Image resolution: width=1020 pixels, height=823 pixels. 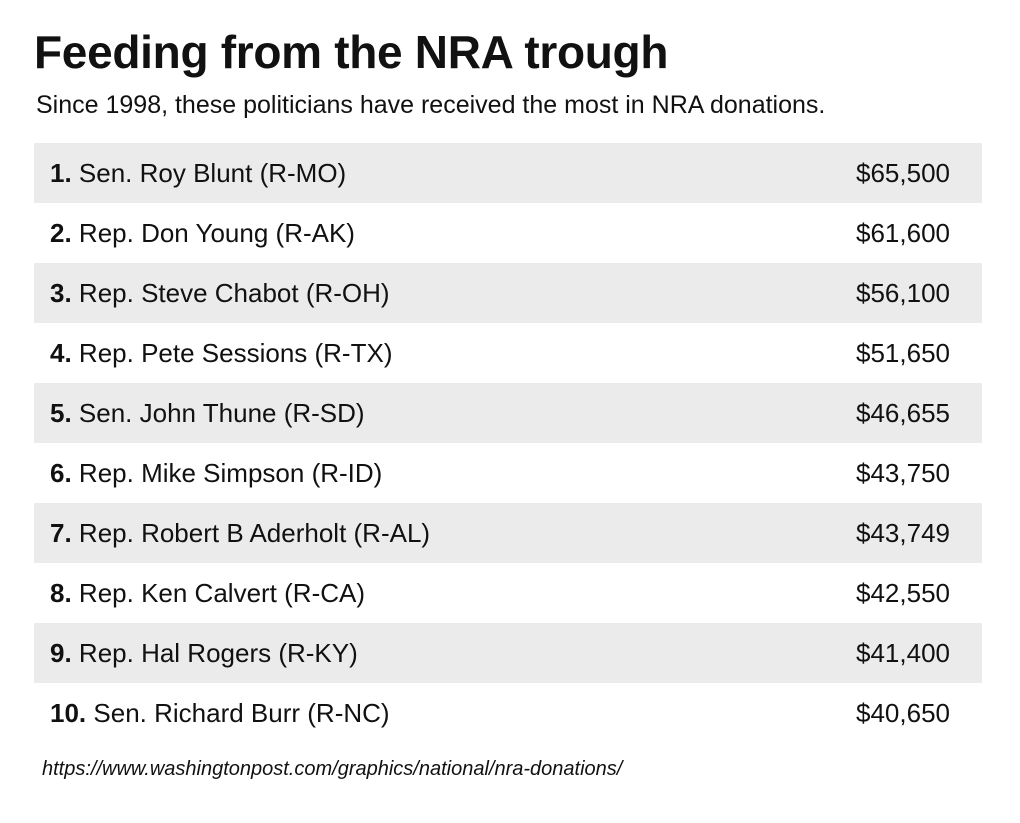 I want to click on donation-amount: $61,600, so click(x=903, y=233).